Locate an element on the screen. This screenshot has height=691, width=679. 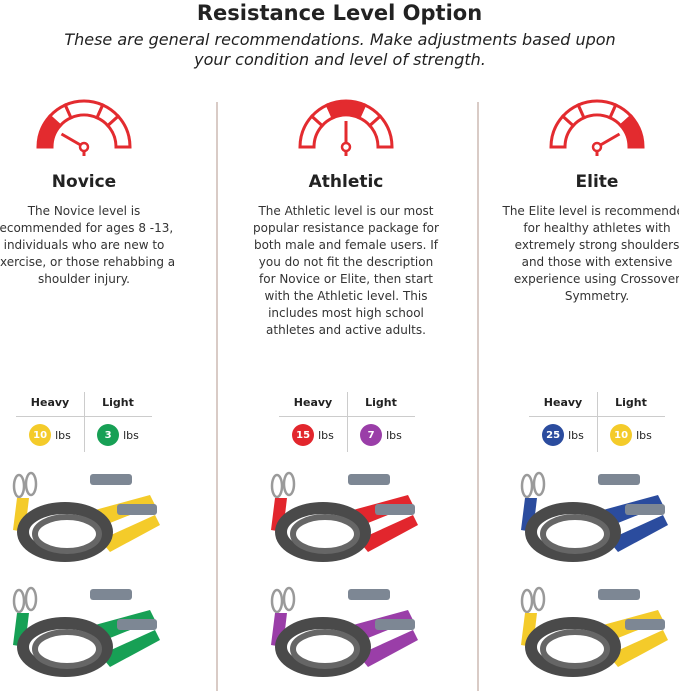
light-badge: 3 is located at coordinates (108, 435).